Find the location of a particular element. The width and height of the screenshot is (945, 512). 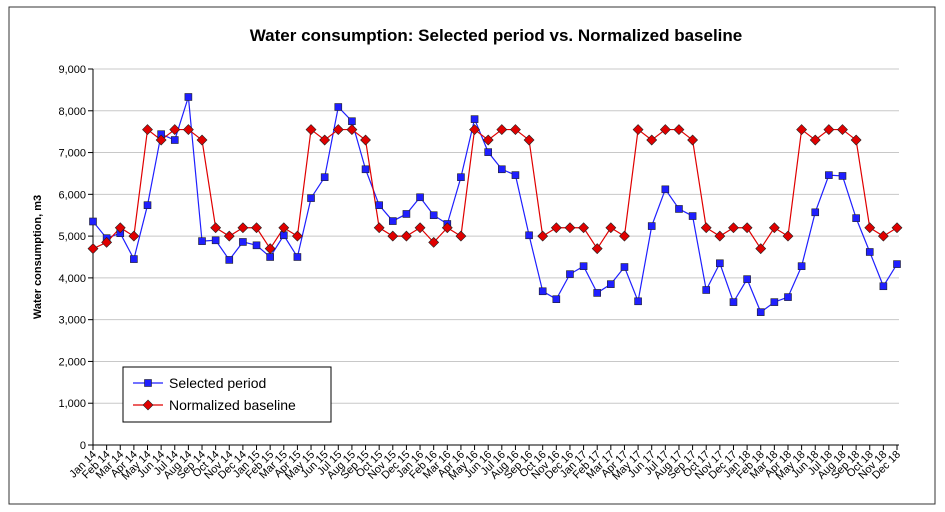

y-tick-label: 0 is located at coordinates (83, 446).